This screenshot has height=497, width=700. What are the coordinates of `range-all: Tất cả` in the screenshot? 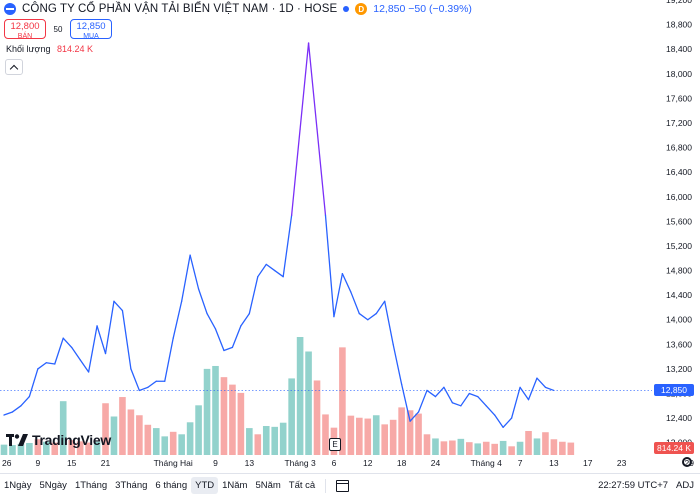 It's located at (302, 485).